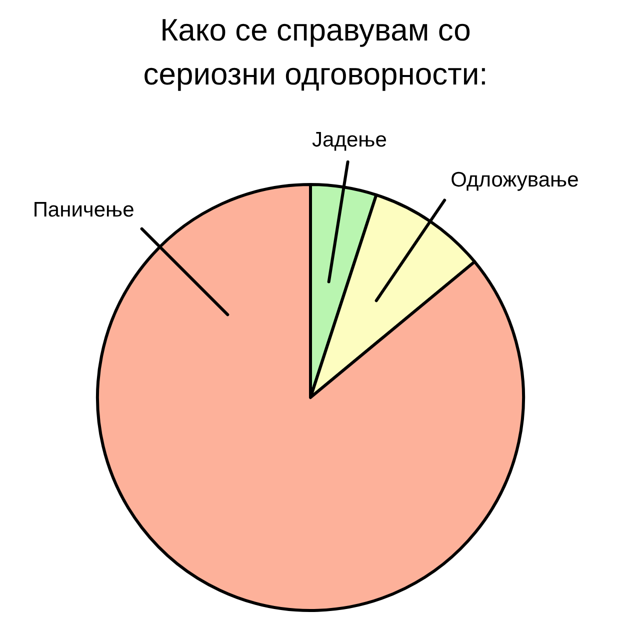 This screenshot has width=630, height=630. Describe the element at coordinates (514, 180) in the screenshot. I see `slice-label: Одложување` at that location.